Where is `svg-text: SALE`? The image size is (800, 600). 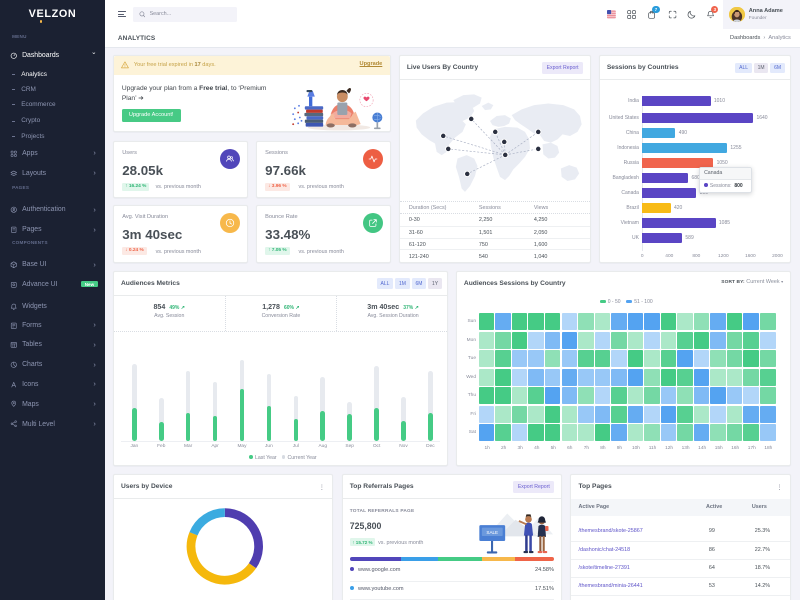 svg-text: SALE is located at coordinates (492, 532).